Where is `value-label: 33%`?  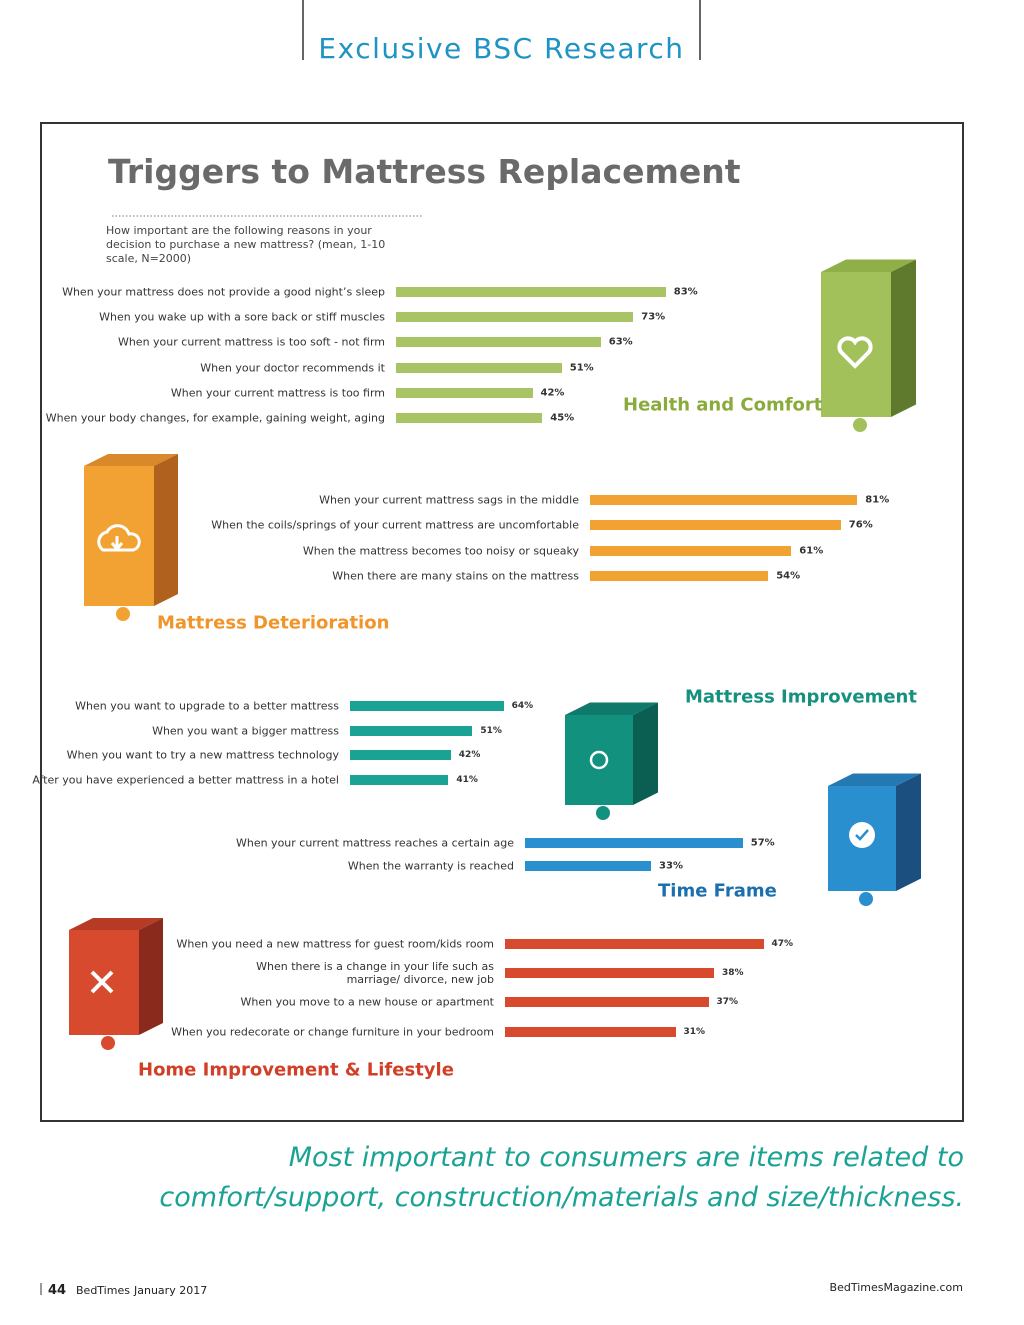
value-label: 33% is located at coordinates (671, 866).